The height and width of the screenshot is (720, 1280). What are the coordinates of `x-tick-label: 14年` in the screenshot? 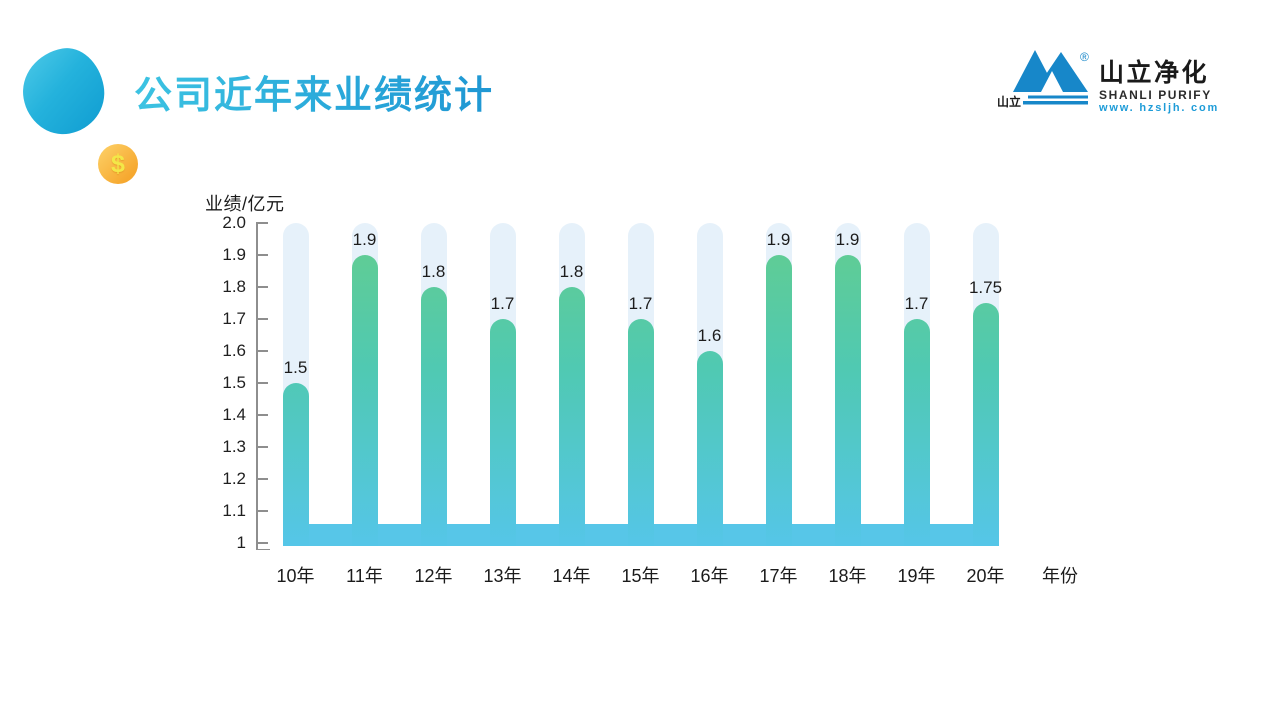 It's located at (571, 576).